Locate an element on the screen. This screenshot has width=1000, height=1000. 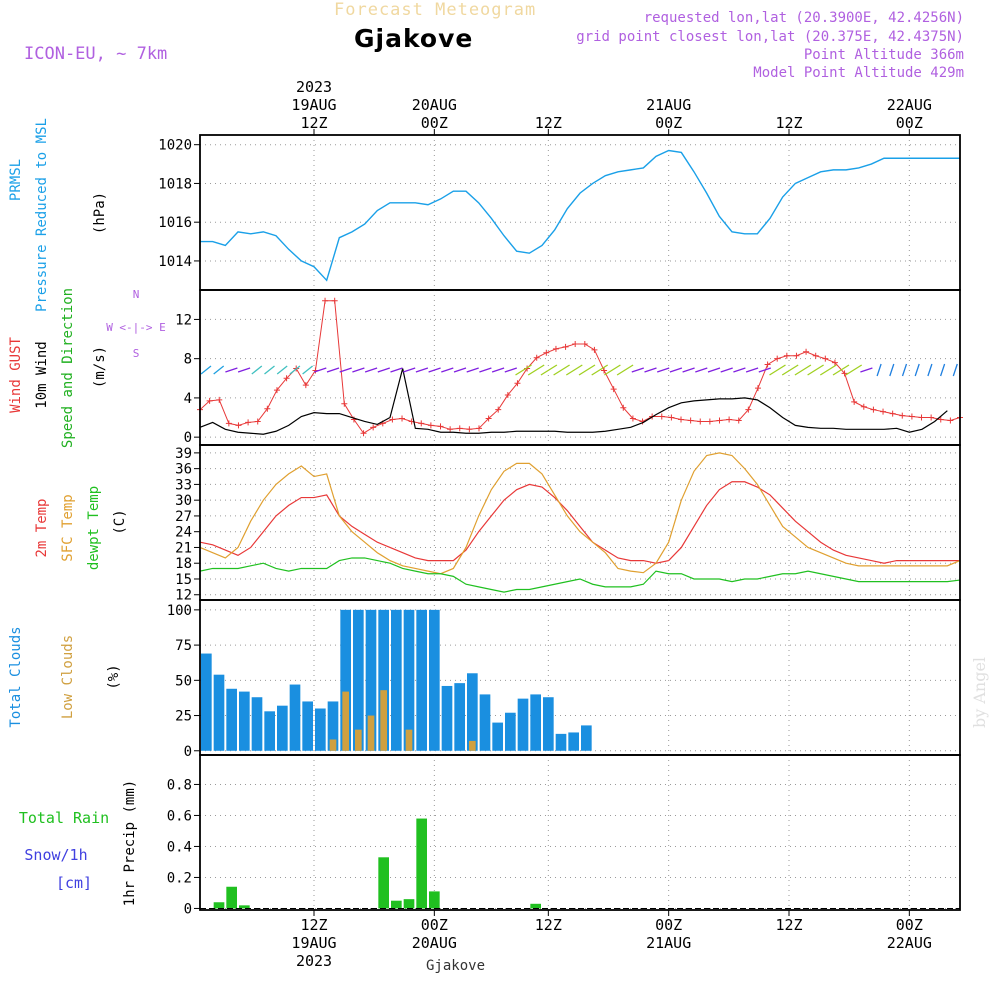
cloud-label-total: Total Clouds is located at coordinates (16, 676).